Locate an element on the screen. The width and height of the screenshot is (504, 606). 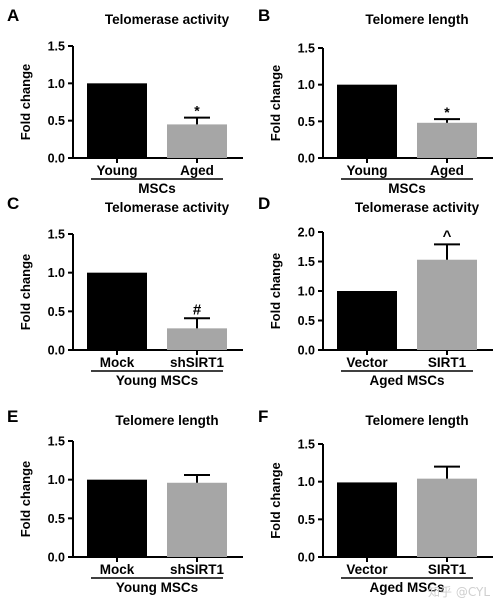
panel-letter: B is located at coordinates (264, 15).